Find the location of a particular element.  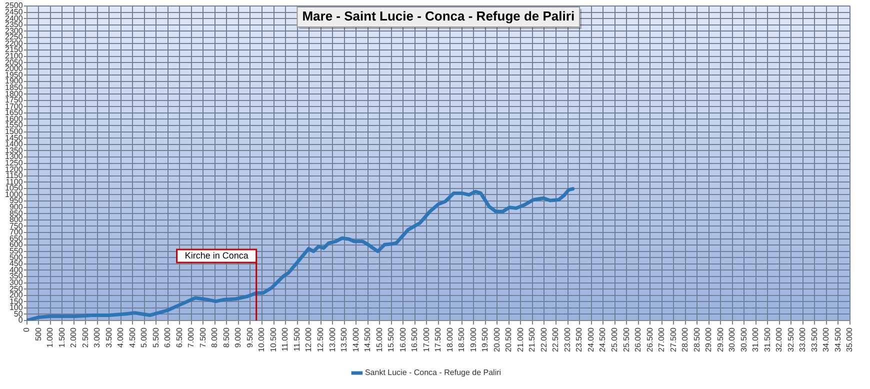

x-tick-label: 19.000 is located at coordinates (473, 339).